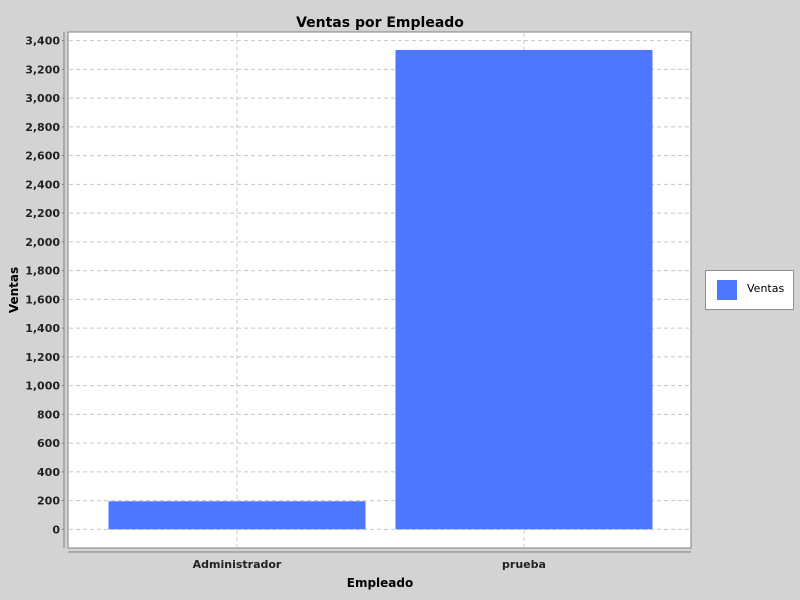 This screenshot has height=600, width=800. I want to click on y-tick-label-13: 2,600, so click(42, 156).